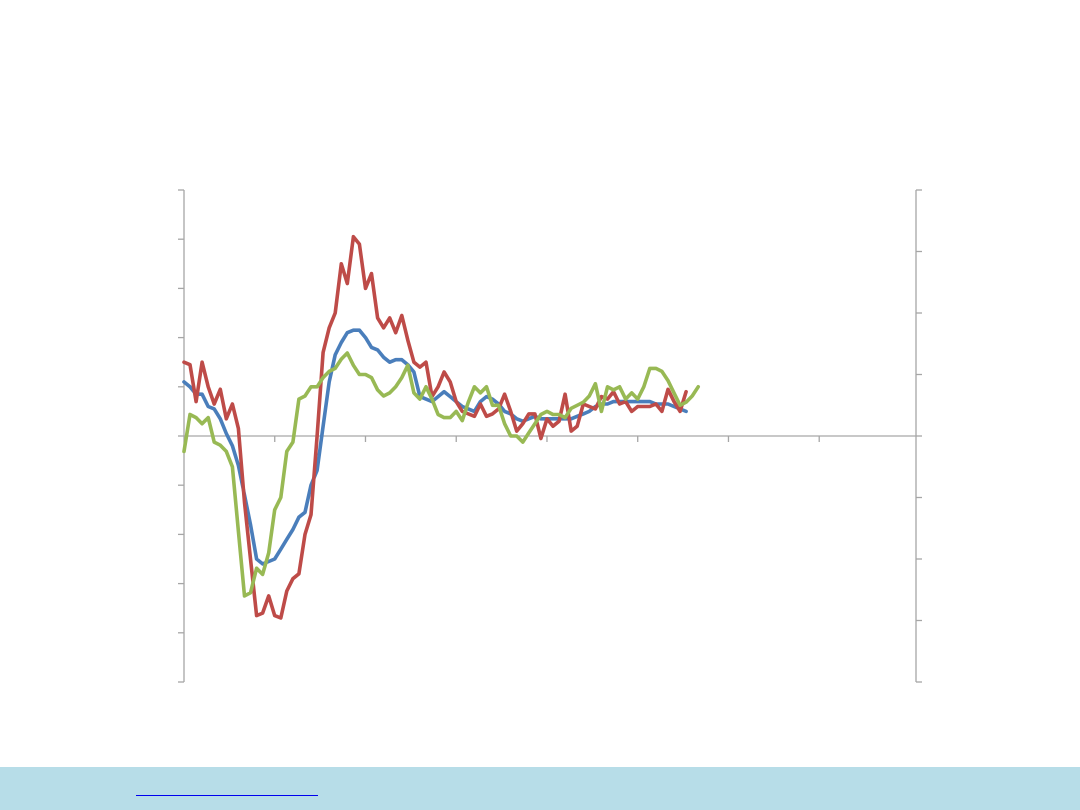 Image resolution: width=1080 pixels, height=810 pixels. I want to click on footer-band, so click(540, 788).